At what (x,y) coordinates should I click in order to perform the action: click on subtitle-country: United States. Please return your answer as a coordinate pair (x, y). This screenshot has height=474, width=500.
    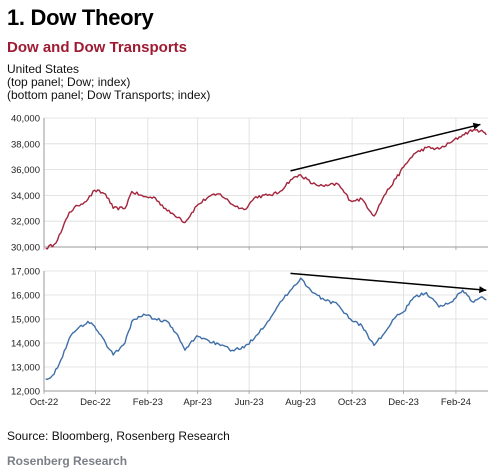
    Looking at the image, I should click on (43, 69).